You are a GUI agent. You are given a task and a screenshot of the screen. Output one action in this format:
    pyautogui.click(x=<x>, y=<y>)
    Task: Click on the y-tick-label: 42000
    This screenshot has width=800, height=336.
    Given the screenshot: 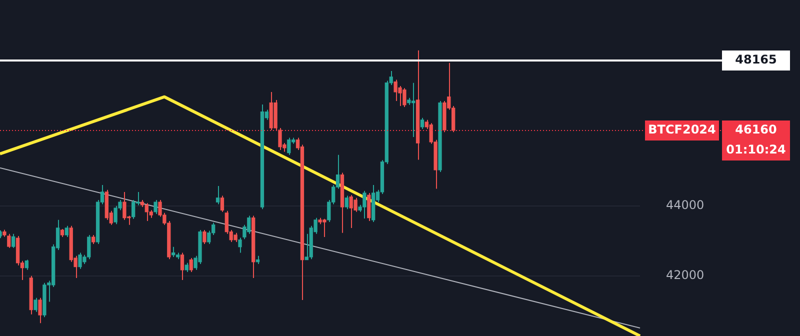 What is the action you would take?
    pyautogui.click(x=685, y=275)
    